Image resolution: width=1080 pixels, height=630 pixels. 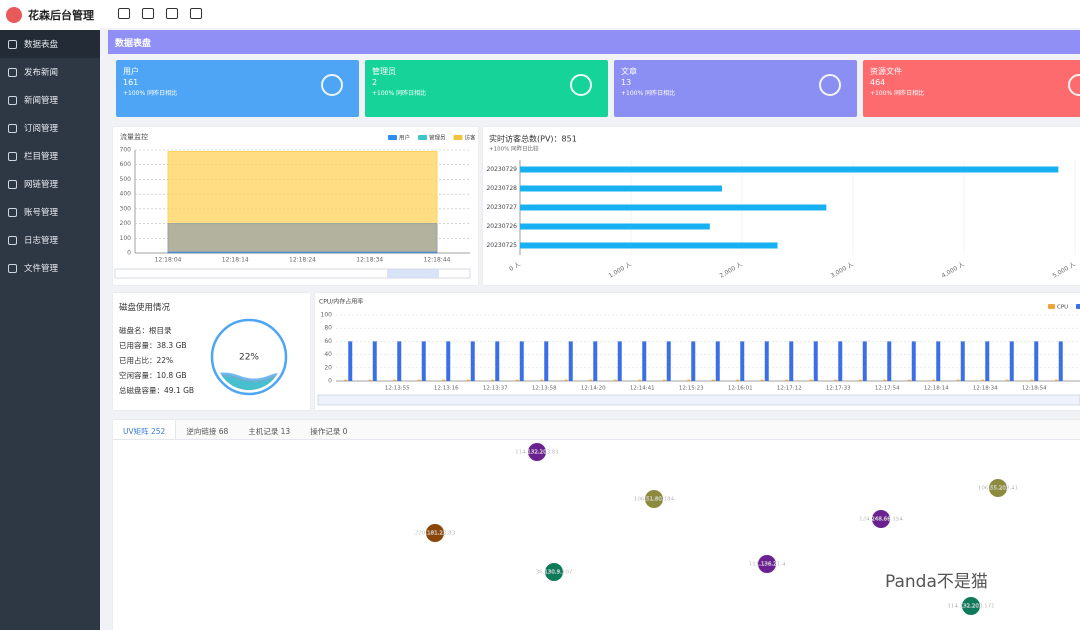 I want to click on y-tick-label: 60, so click(x=328, y=341).